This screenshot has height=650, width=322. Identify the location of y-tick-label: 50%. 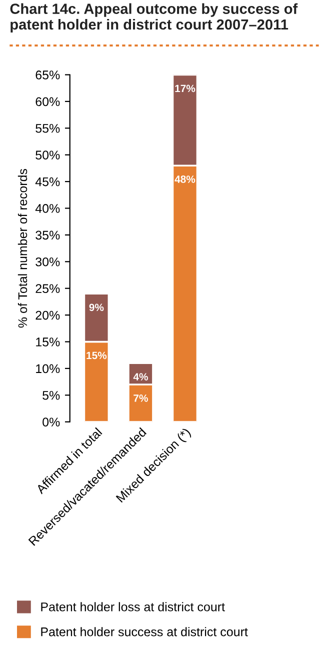
(48, 155).